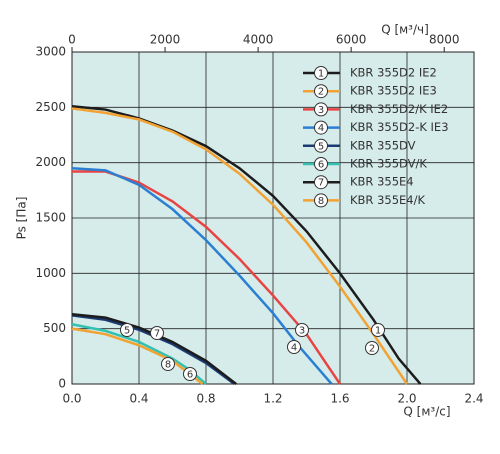 This screenshot has height=454, width=500. What do you see at coordinates (406, 399) in the screenshot?
I see `x-tick-label: 2.0` at bounding box center [406, 399].